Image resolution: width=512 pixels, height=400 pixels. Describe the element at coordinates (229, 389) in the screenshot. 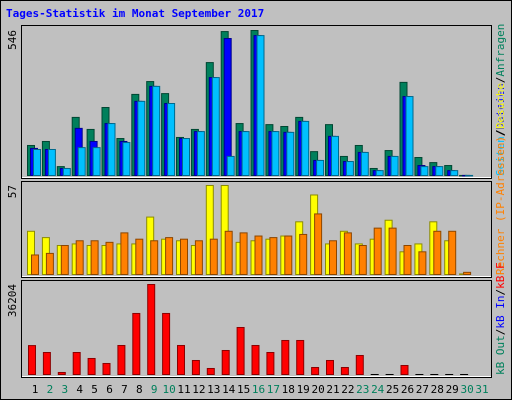

I see `x-tick-label: 14` at that location.